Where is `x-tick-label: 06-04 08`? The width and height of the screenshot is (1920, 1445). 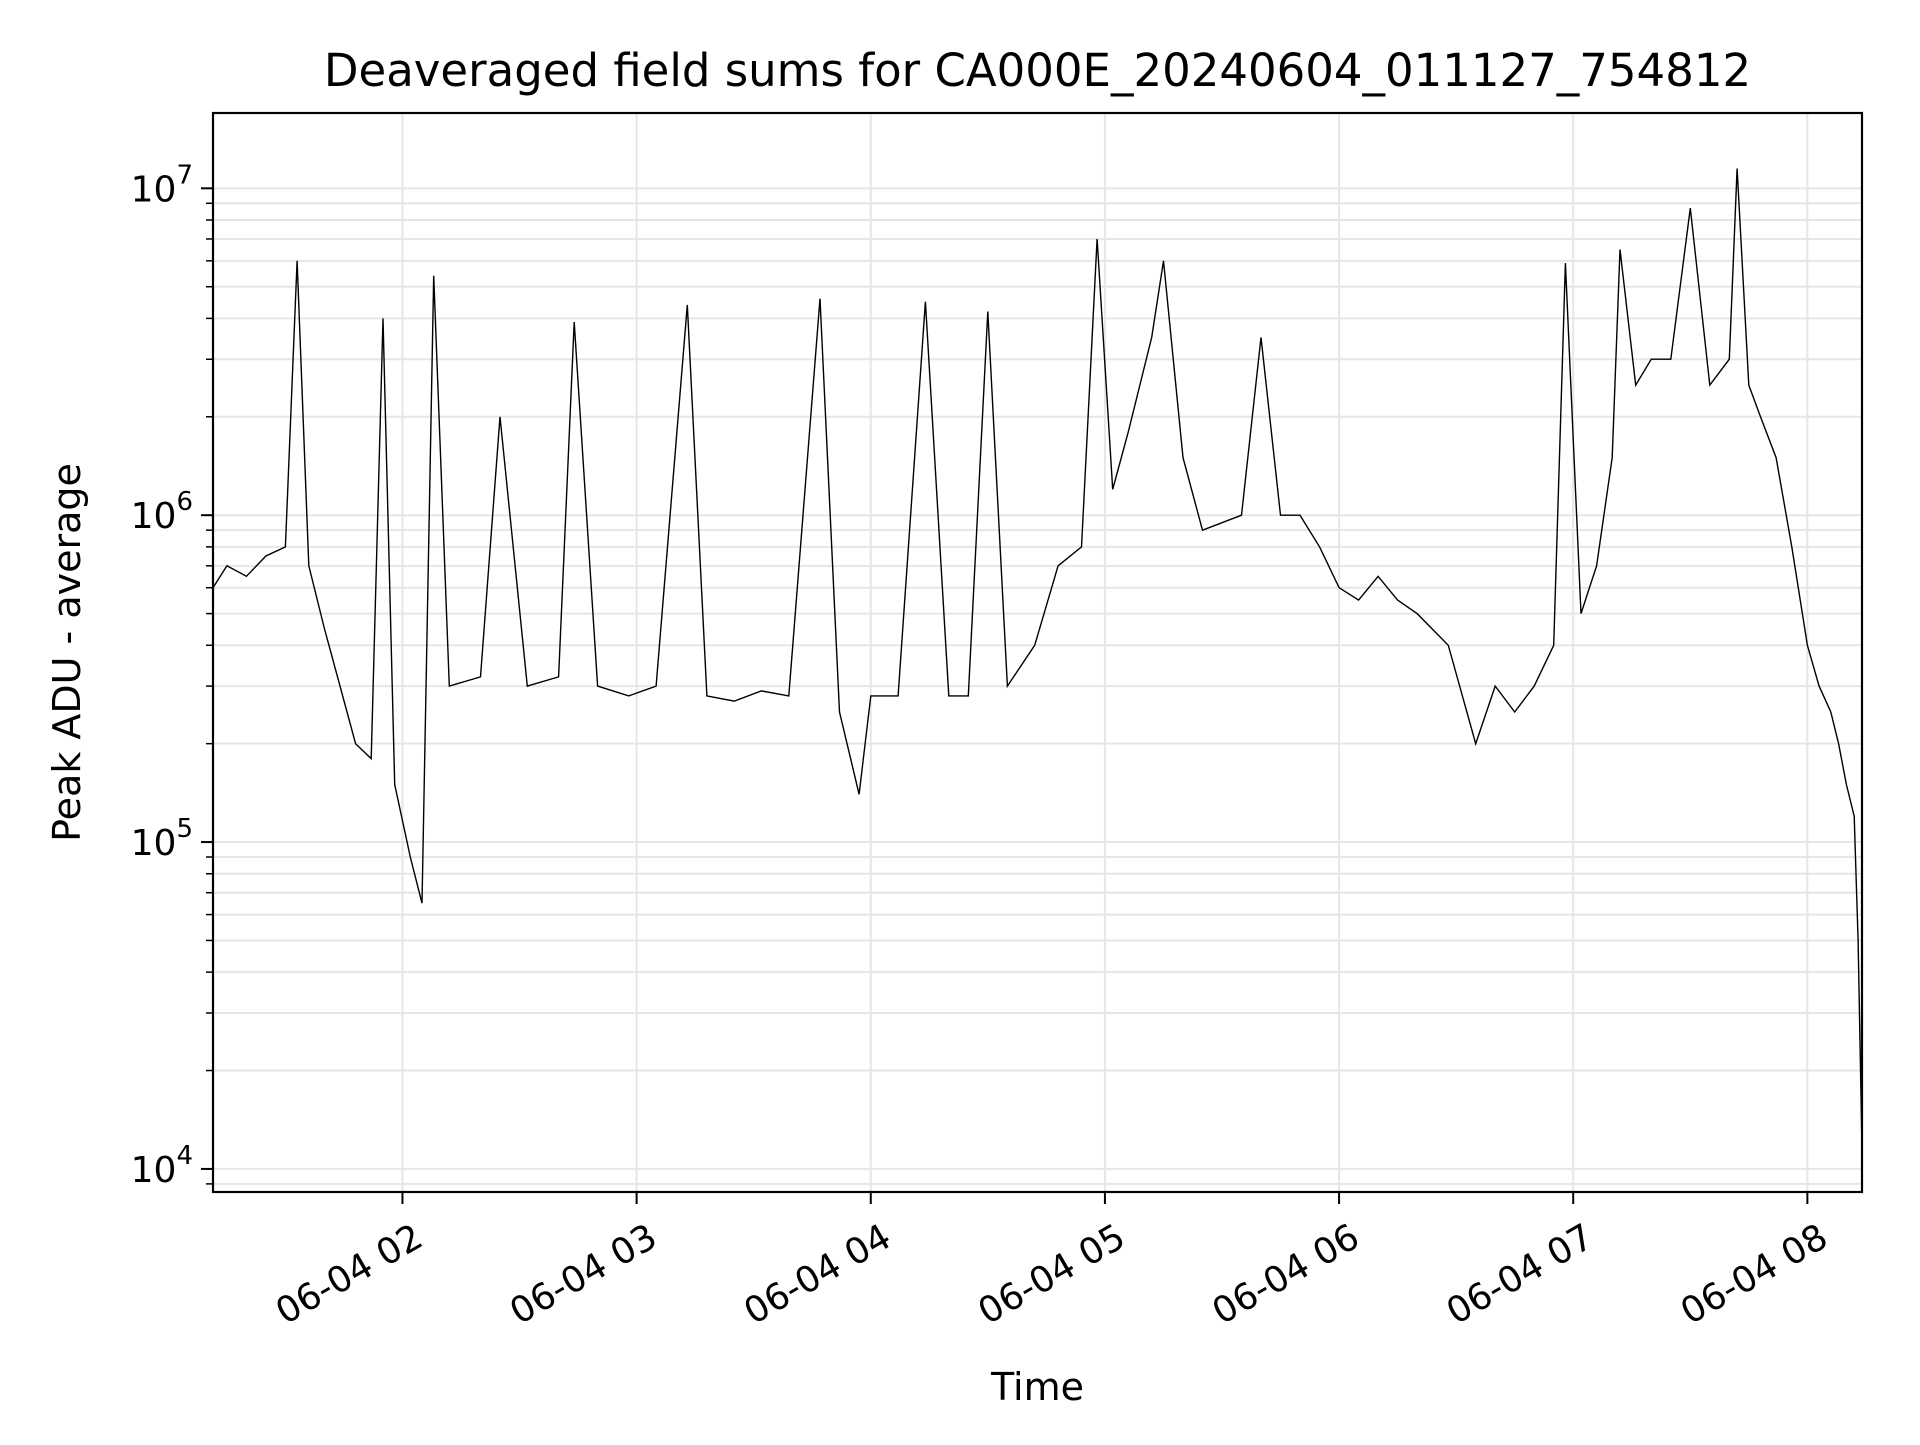
x-tick-label: 06-04 08 is located at coordinates (1754, 1274).